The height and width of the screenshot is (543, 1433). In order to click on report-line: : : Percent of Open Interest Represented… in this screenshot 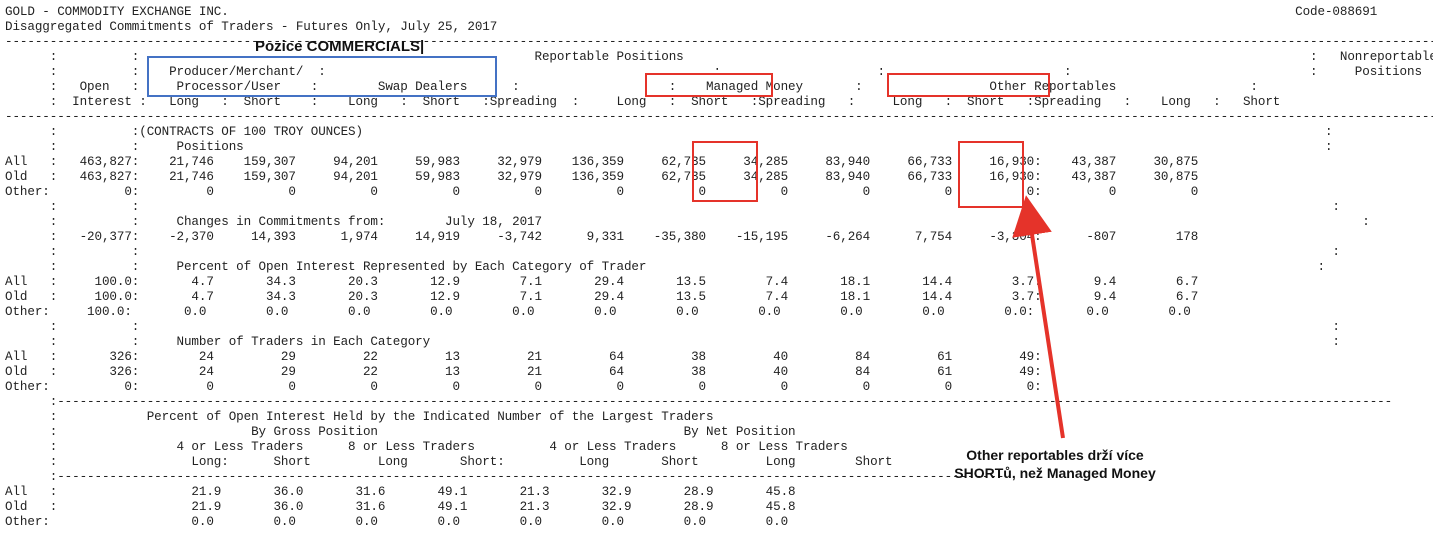, I will do `click(665, 267)`.